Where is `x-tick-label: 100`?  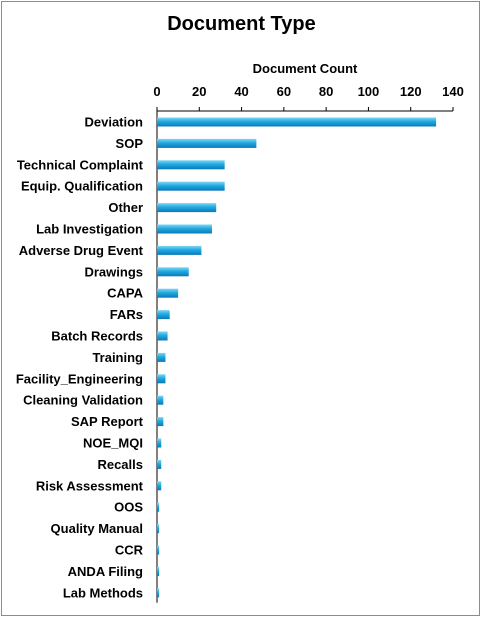
x-tick-label: 100 is located at coordinates (369, 91).